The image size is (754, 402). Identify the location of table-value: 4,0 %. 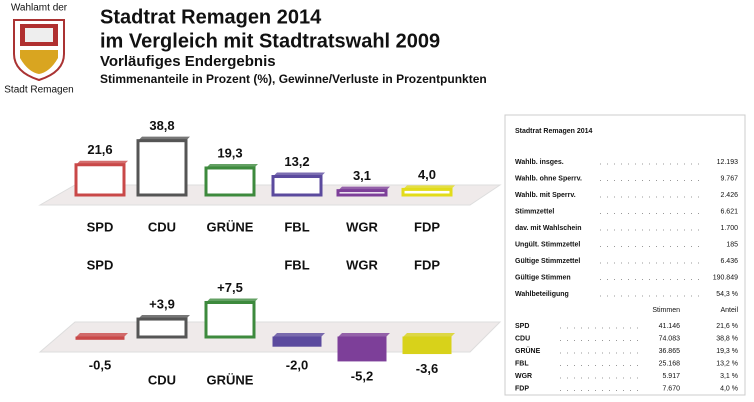
(729, 388).